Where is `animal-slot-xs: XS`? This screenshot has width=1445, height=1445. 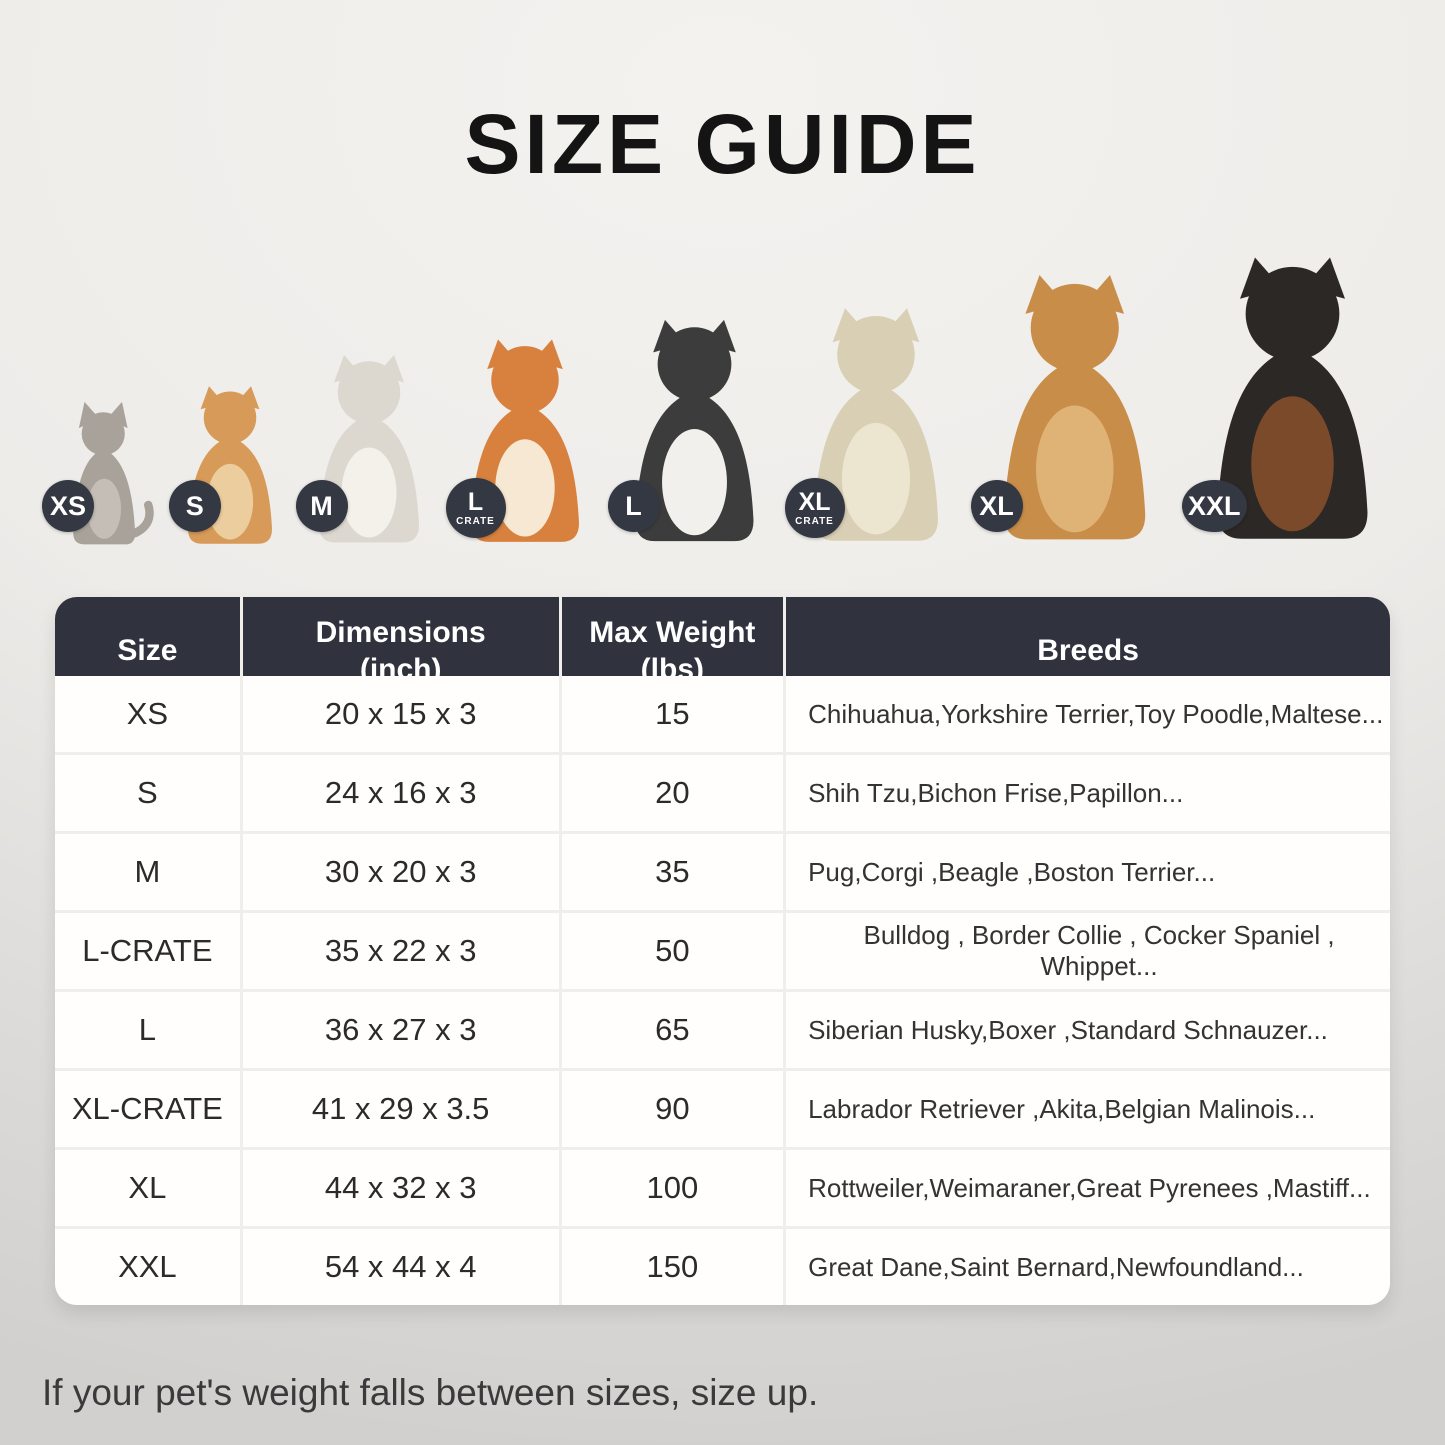 animal-slot-xs: XS is located at coordinates (103, 395).